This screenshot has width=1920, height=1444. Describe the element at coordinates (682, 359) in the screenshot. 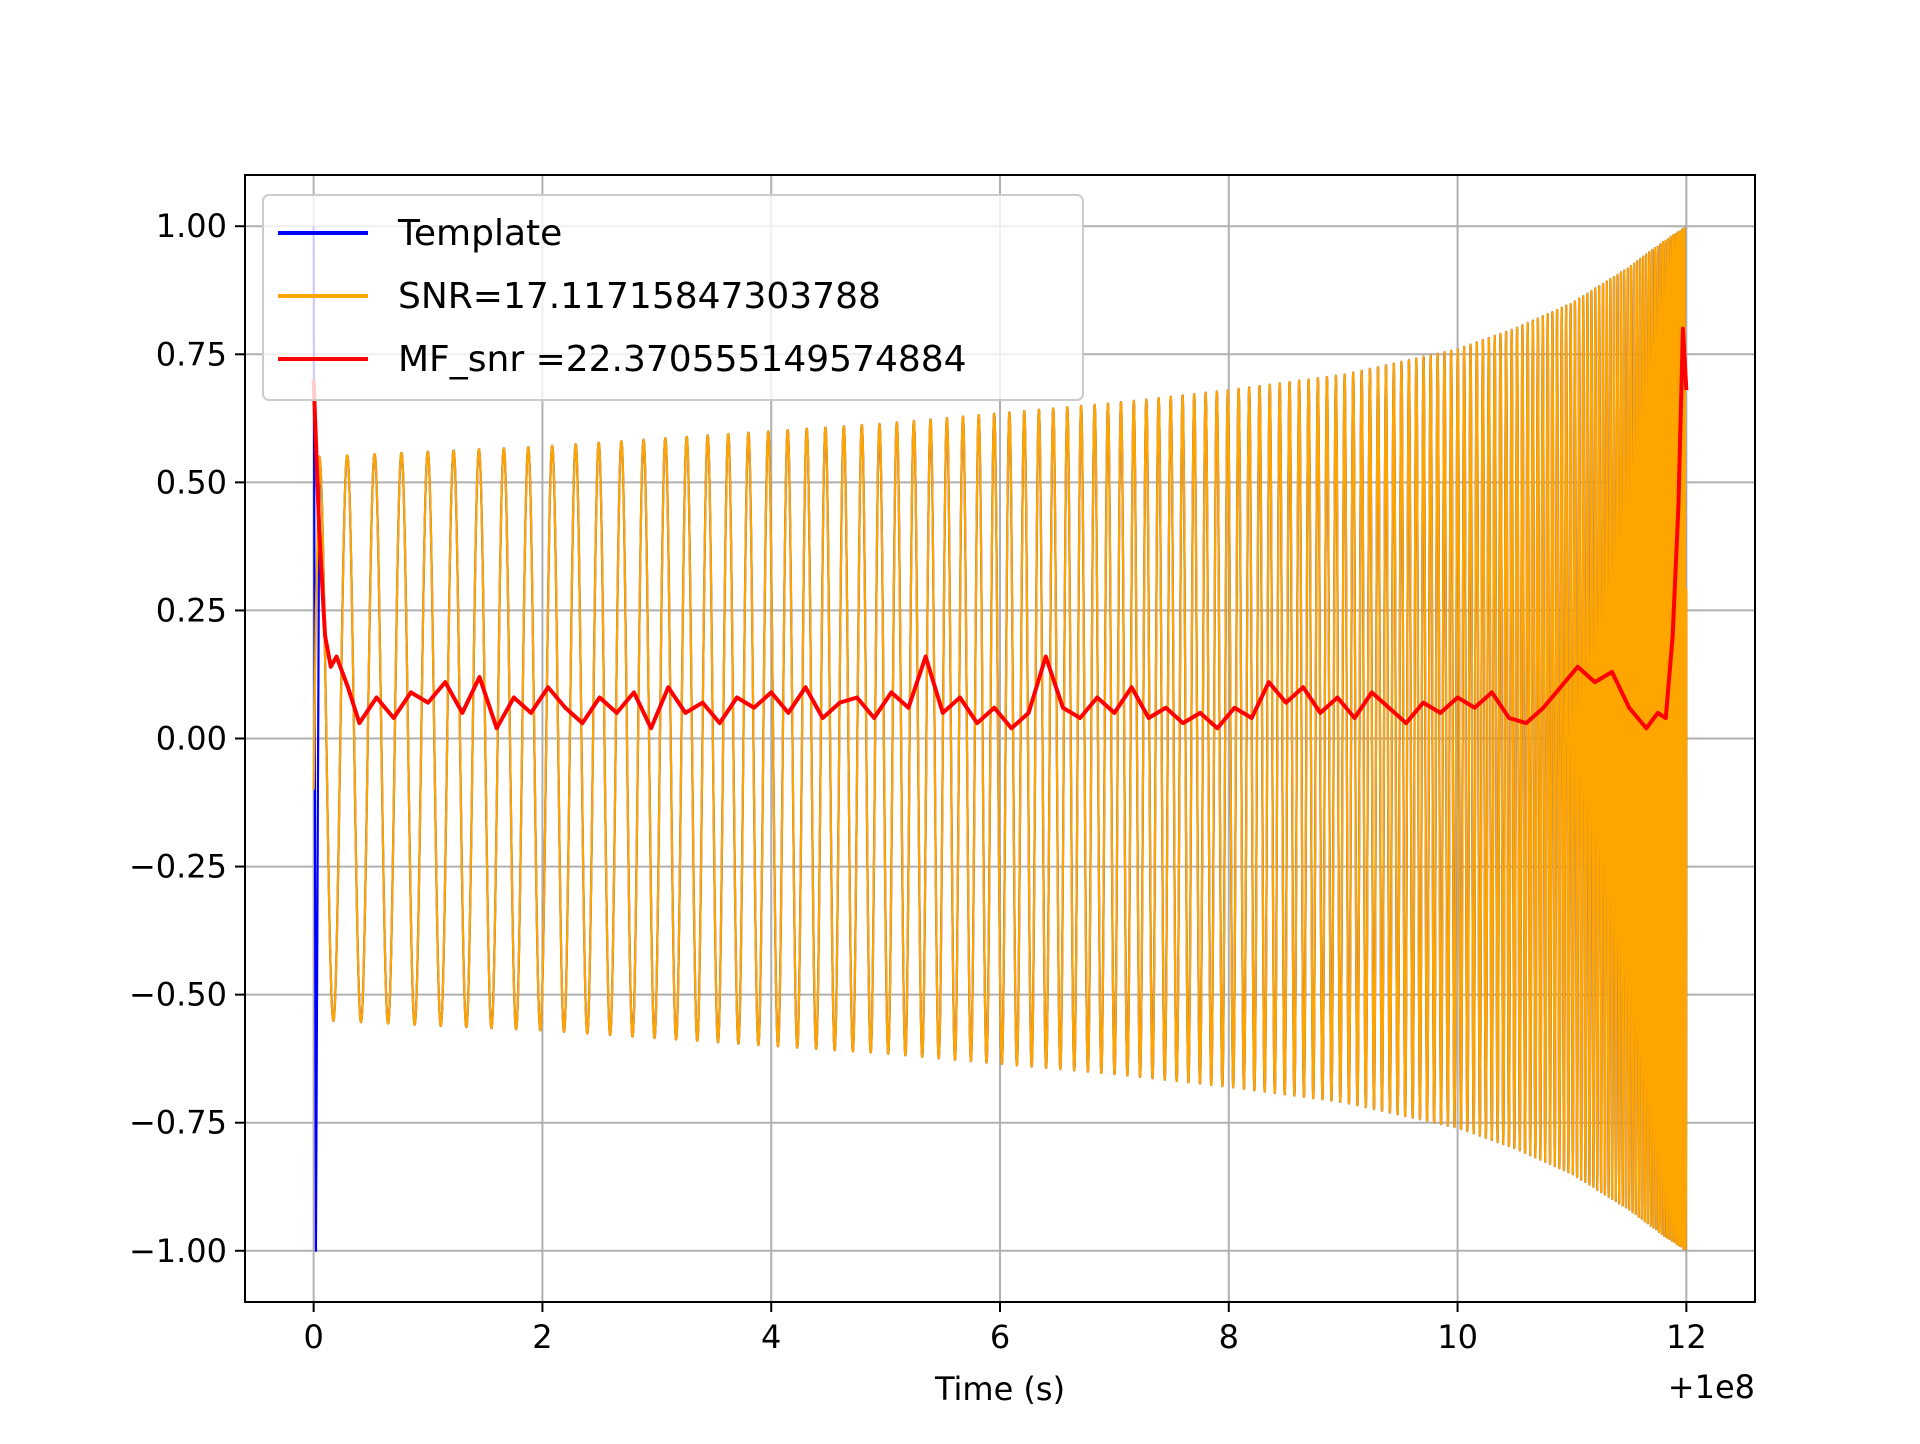

I see `legend-label: MF_snr =22.370555149574884` at that location.